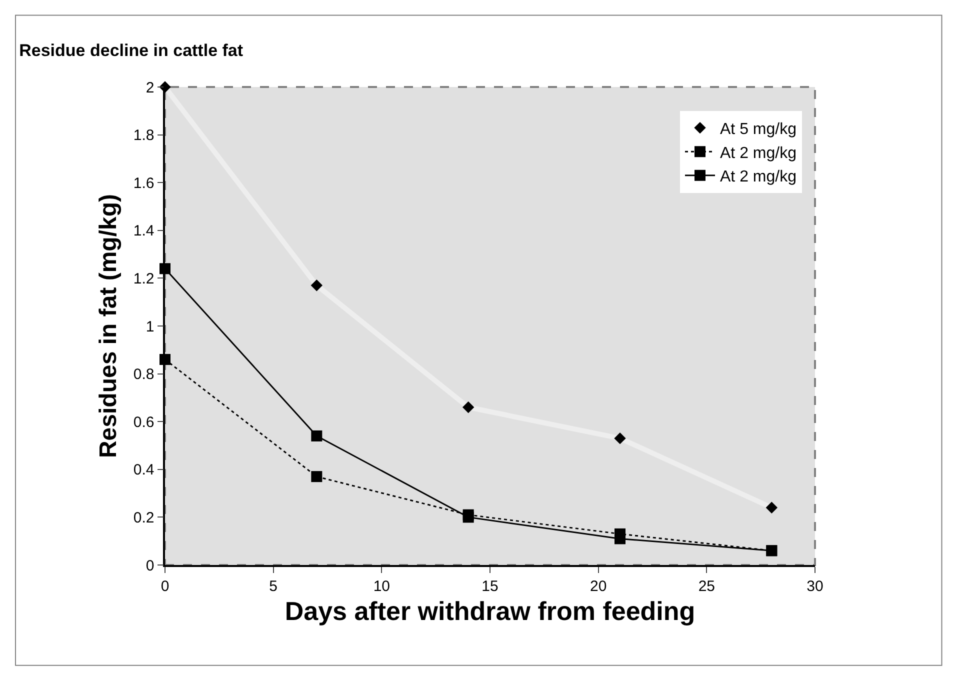  What do you see at coordinates (150, 327) in the screenshot?
I see `y-tick-label: 1` at bounding box center [150, 327].